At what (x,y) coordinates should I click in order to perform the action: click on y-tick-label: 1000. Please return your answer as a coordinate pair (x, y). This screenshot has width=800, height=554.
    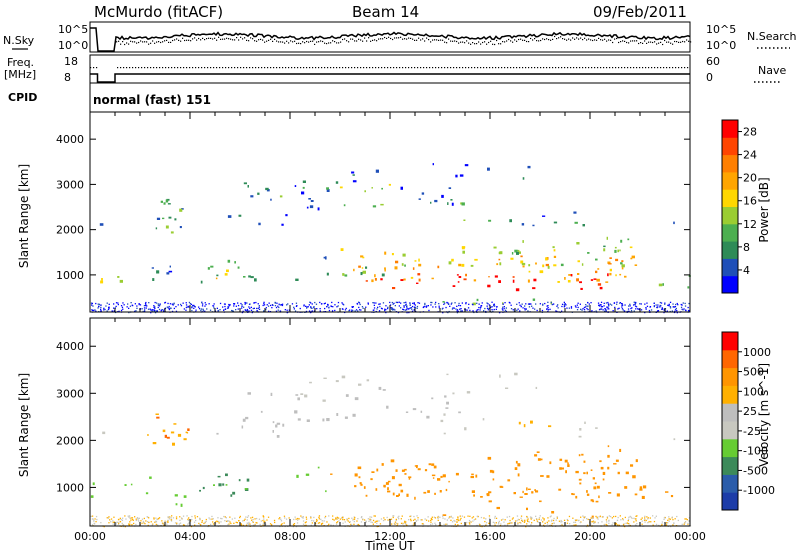
    Looking at the image, I should click on (70, 275).